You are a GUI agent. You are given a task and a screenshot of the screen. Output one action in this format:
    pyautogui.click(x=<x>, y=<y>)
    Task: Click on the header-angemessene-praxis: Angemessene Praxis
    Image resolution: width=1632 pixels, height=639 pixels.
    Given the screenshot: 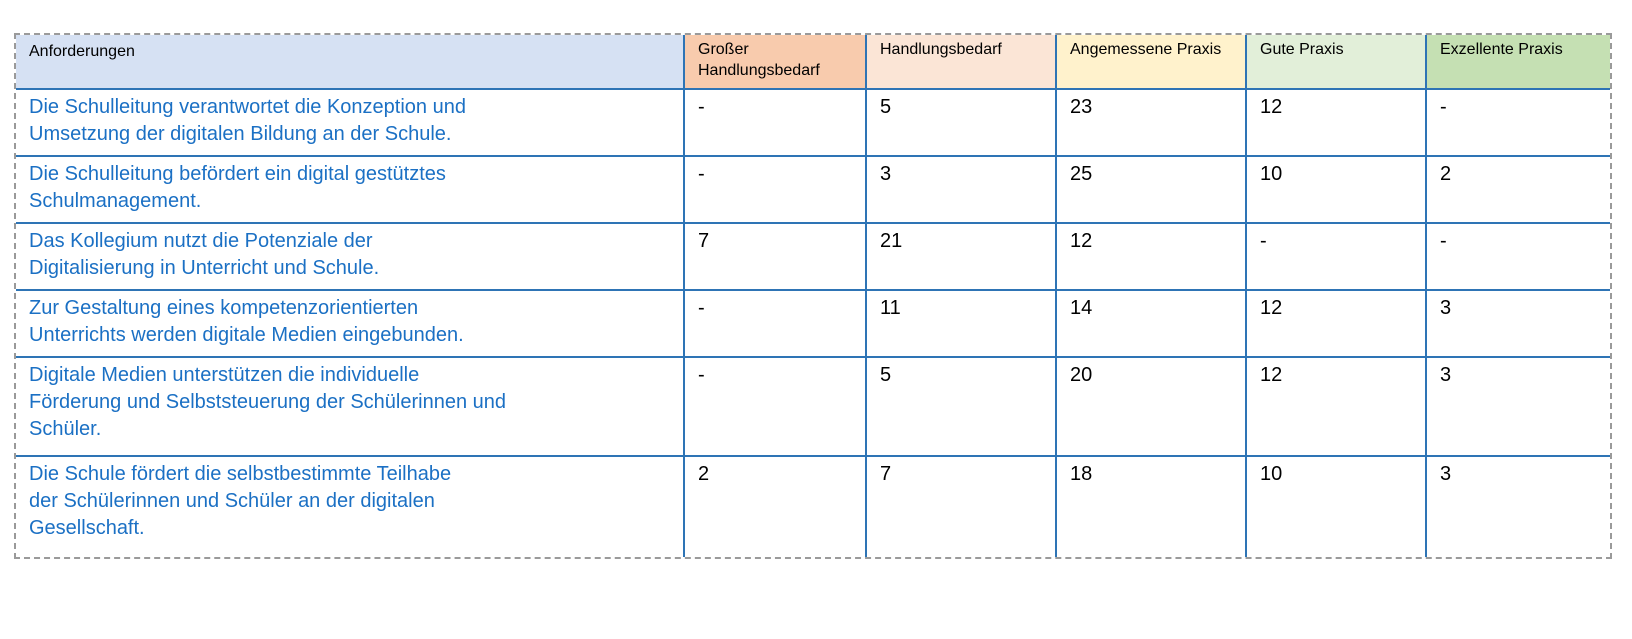 What is the action you would take?
    pyautogui.click(x=1152, y=62)
    